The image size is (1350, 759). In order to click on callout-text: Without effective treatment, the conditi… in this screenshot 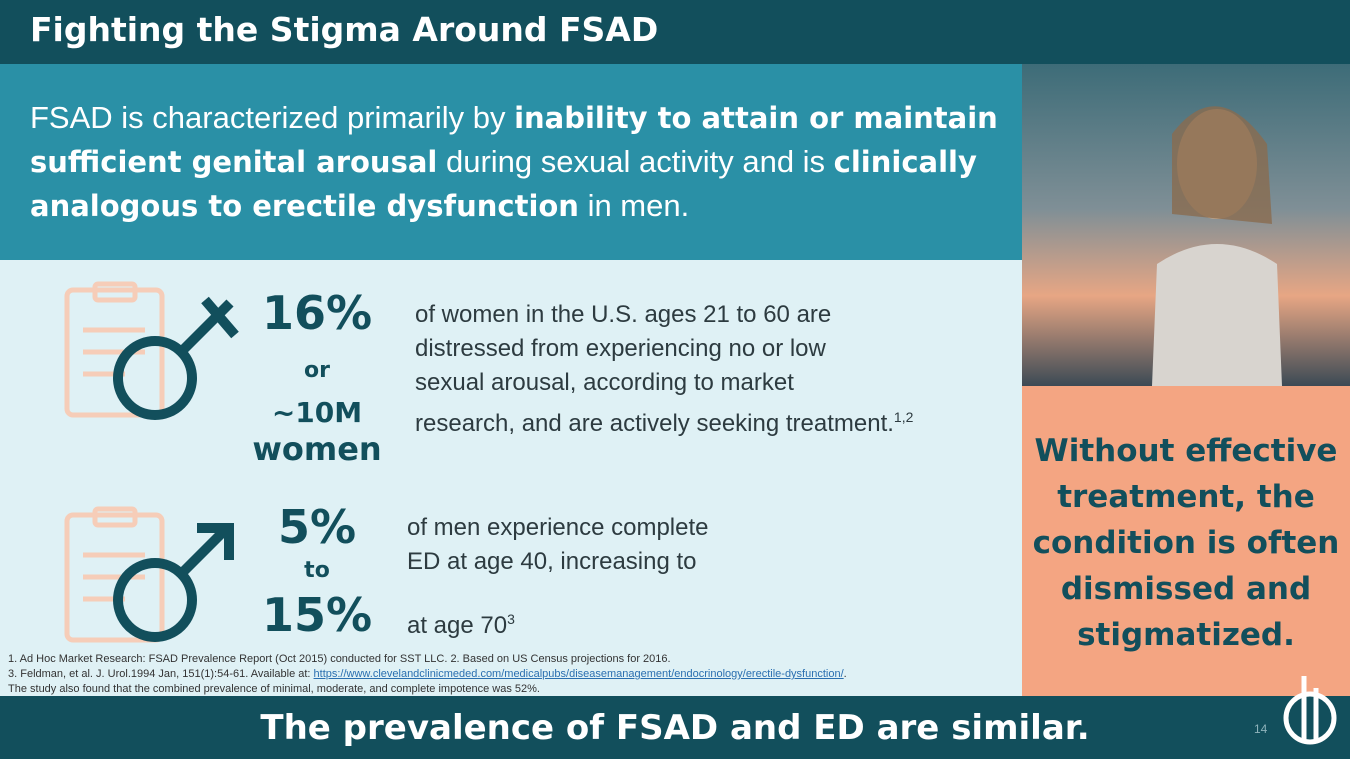, I will do `click(1186, 543)`.